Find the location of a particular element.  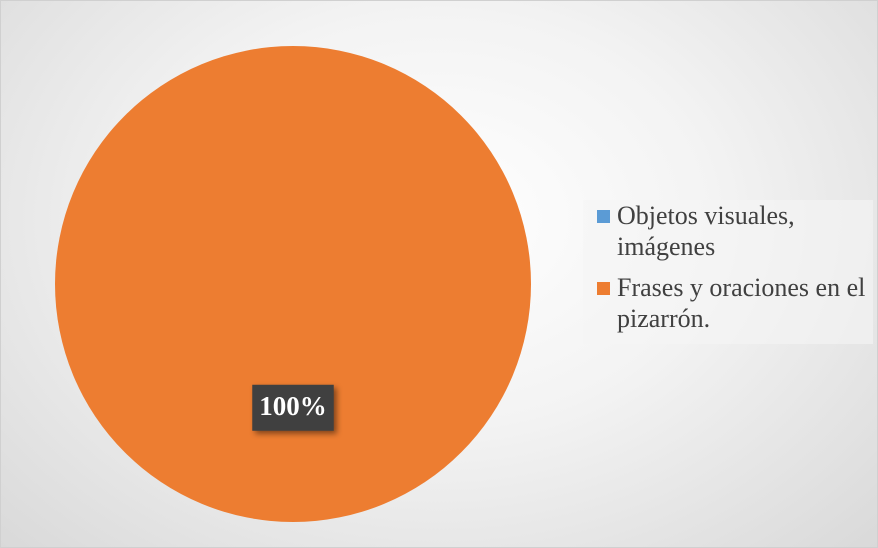

data-label-box is located at coordinates (293, 407).